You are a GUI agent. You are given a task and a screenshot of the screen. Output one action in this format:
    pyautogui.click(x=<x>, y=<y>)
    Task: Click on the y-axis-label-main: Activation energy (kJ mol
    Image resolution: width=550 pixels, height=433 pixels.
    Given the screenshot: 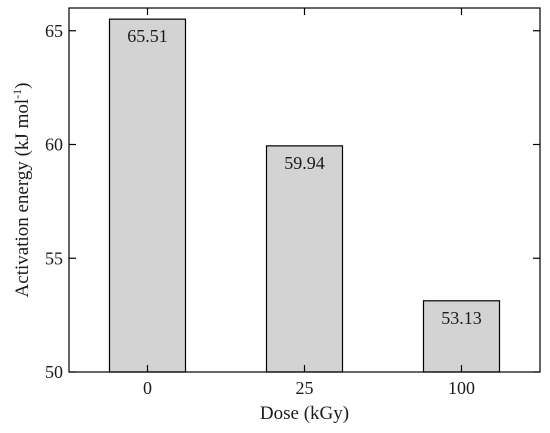 What is the action you would take?
    pyautogui.click(x=22, y=198)
    